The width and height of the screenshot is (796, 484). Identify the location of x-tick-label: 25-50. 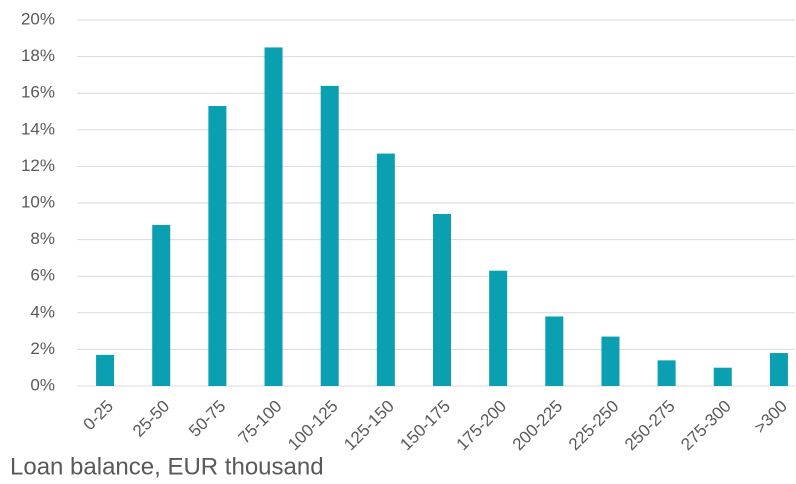
(151, 419).